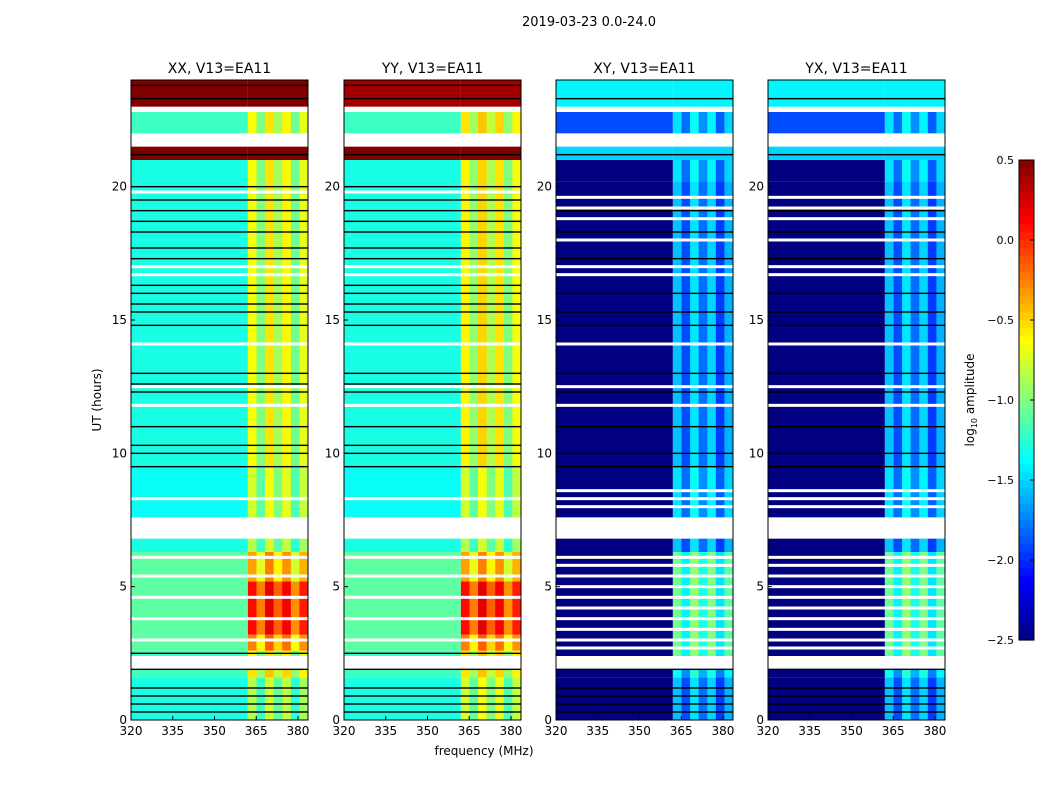 This screenshot has width=1050, height=800. Describe the element at coordinates (332, 320) in the screenshot. I see `y-tick-label: 15` at that location.